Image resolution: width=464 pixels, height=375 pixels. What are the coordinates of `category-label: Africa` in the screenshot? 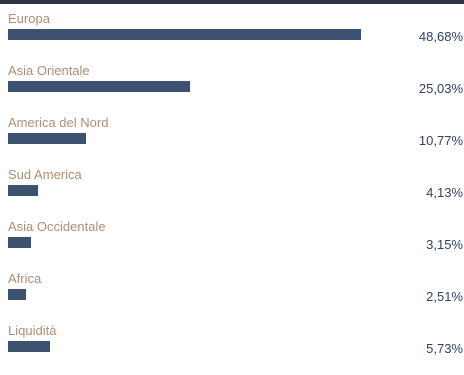 It's located at (24, 278).